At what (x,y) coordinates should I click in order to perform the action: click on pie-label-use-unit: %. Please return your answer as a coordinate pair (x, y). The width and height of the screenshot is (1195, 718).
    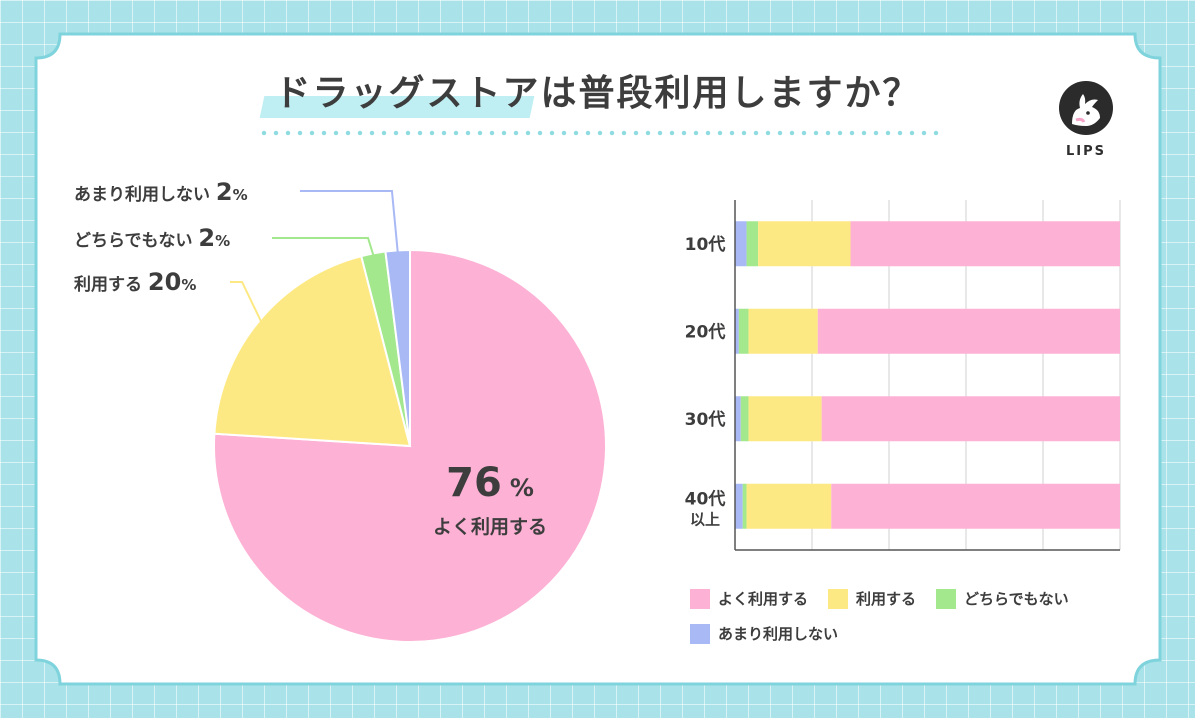
    Looking at the image, I should click on (189, 285).